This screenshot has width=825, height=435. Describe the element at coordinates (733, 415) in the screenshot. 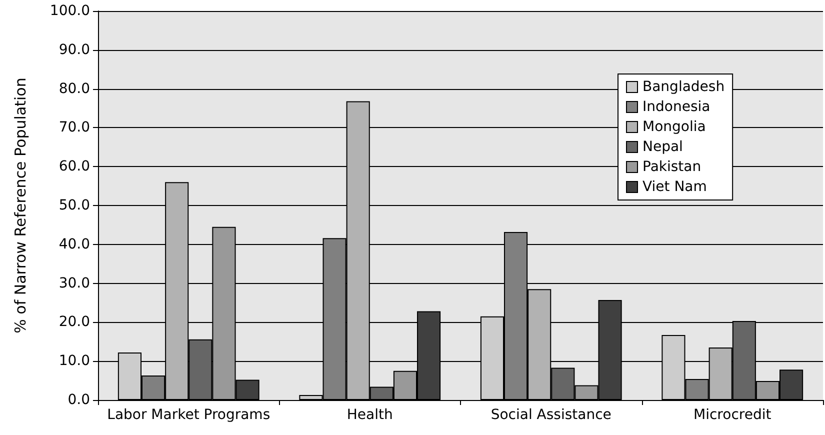

I see `x-tick-label: Microcredit` at that location.